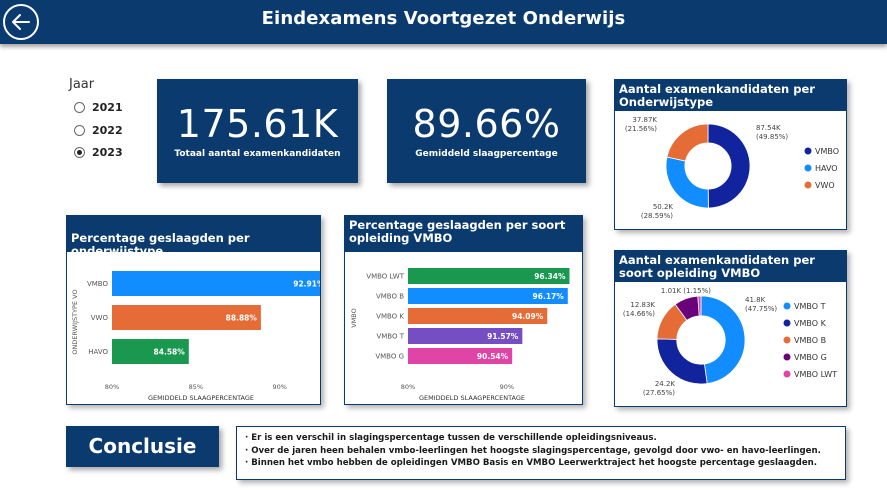 The image size is (887, 498). I want to click on kpi-label: Totaal aantal examenkandidaten, so click(257, 154).